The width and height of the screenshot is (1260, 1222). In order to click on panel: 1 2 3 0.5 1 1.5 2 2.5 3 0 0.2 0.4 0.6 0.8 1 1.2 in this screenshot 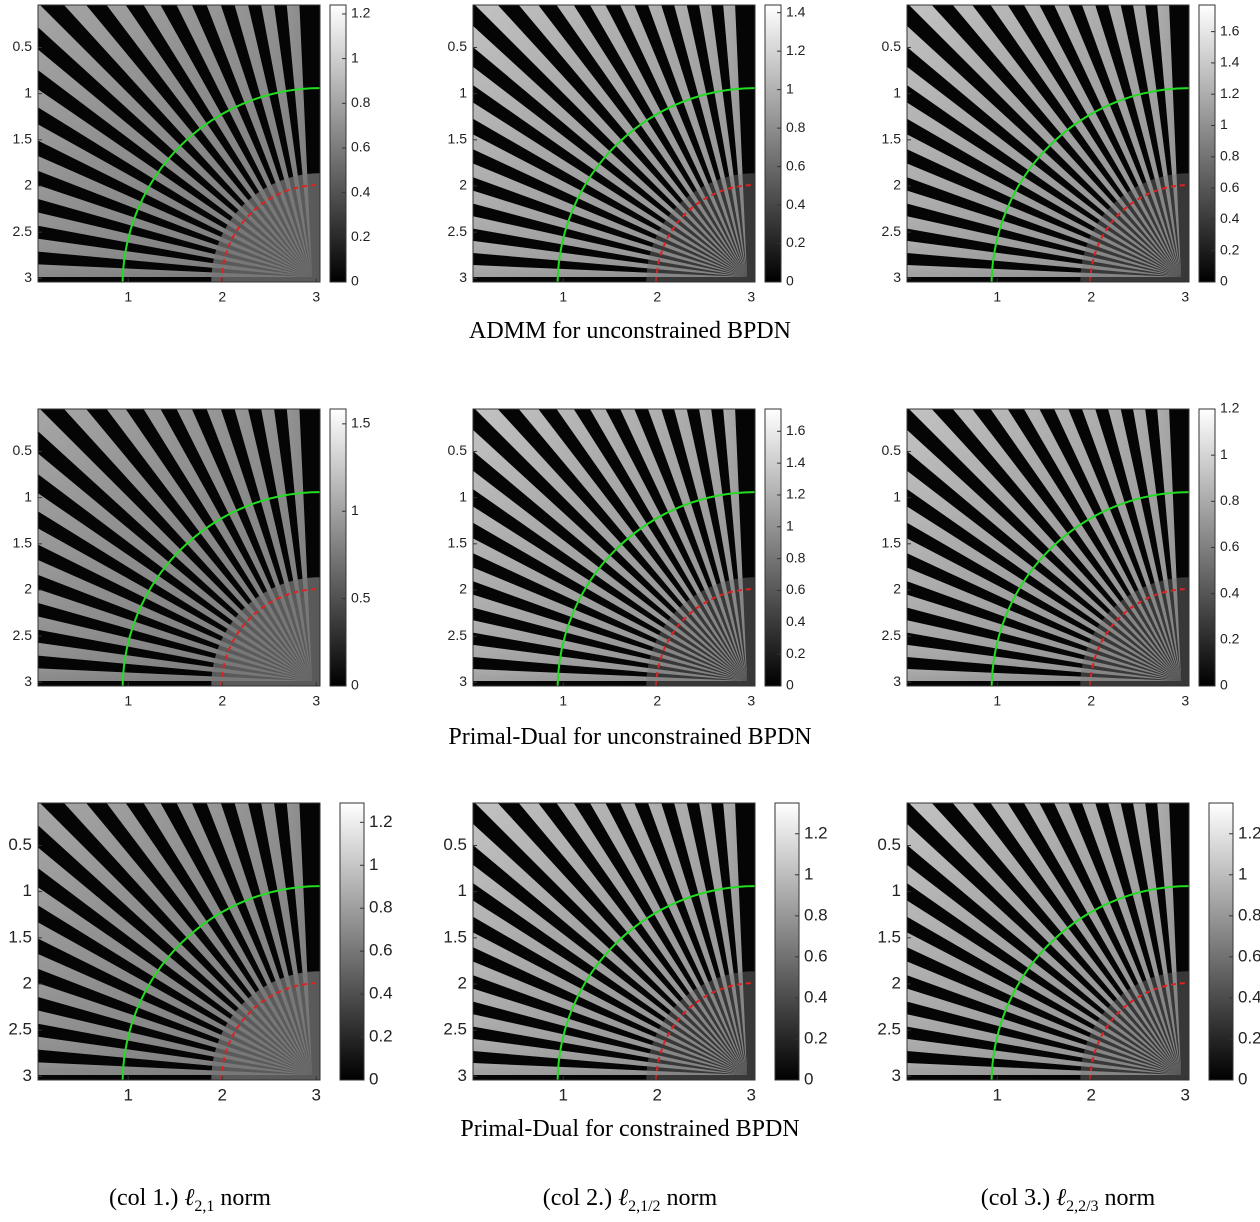, I will do `click(200, 953)`.